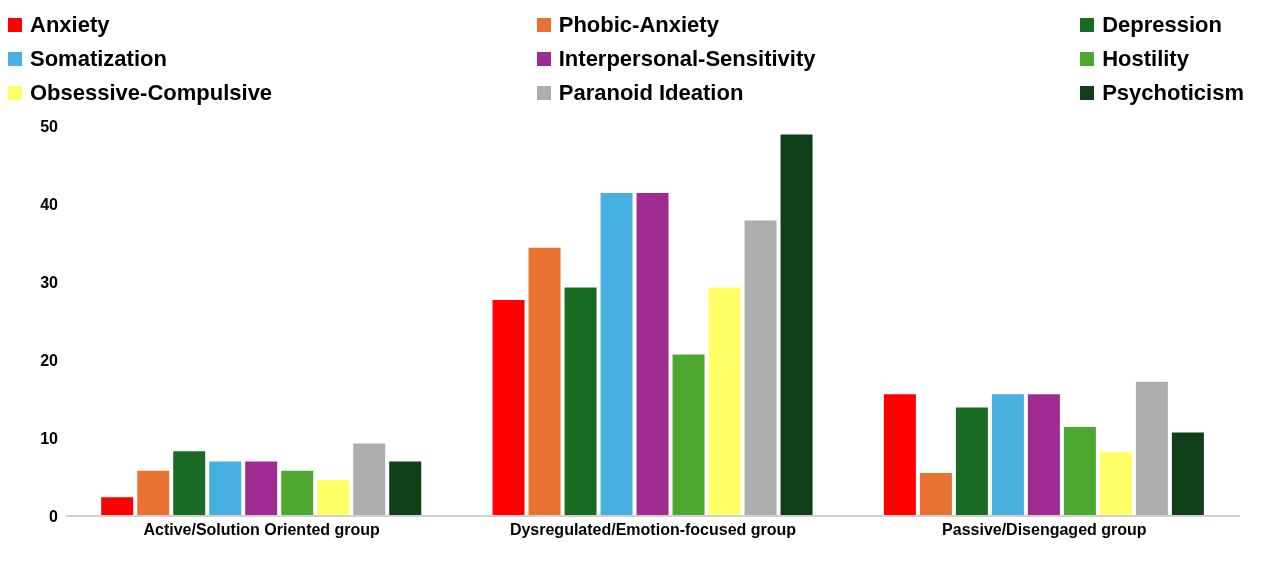 The image size is (1262, 567). Describe the element at coordinates (49, 126) in the screenshot. I see `y-tick-label: 50` at that location.